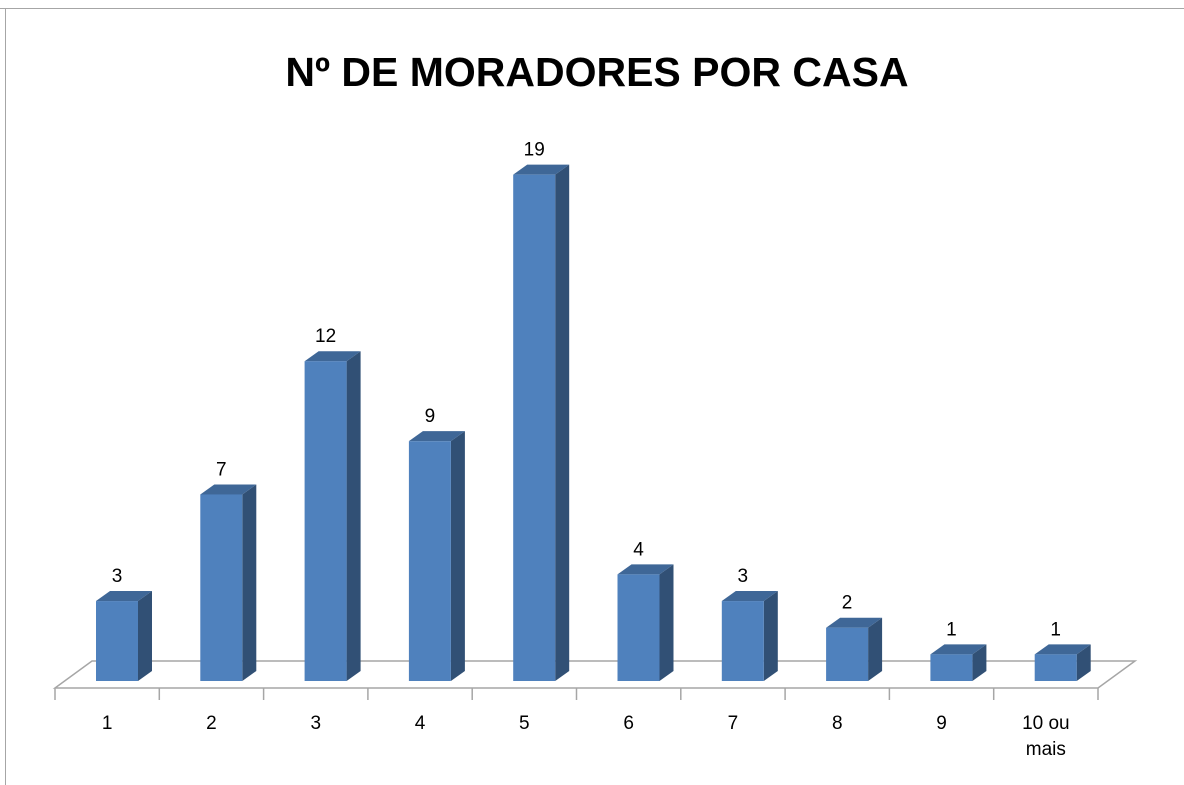 This screenshot has width=1184, height=785. I want to click on x-tick-label: 4, so click(420, 723).